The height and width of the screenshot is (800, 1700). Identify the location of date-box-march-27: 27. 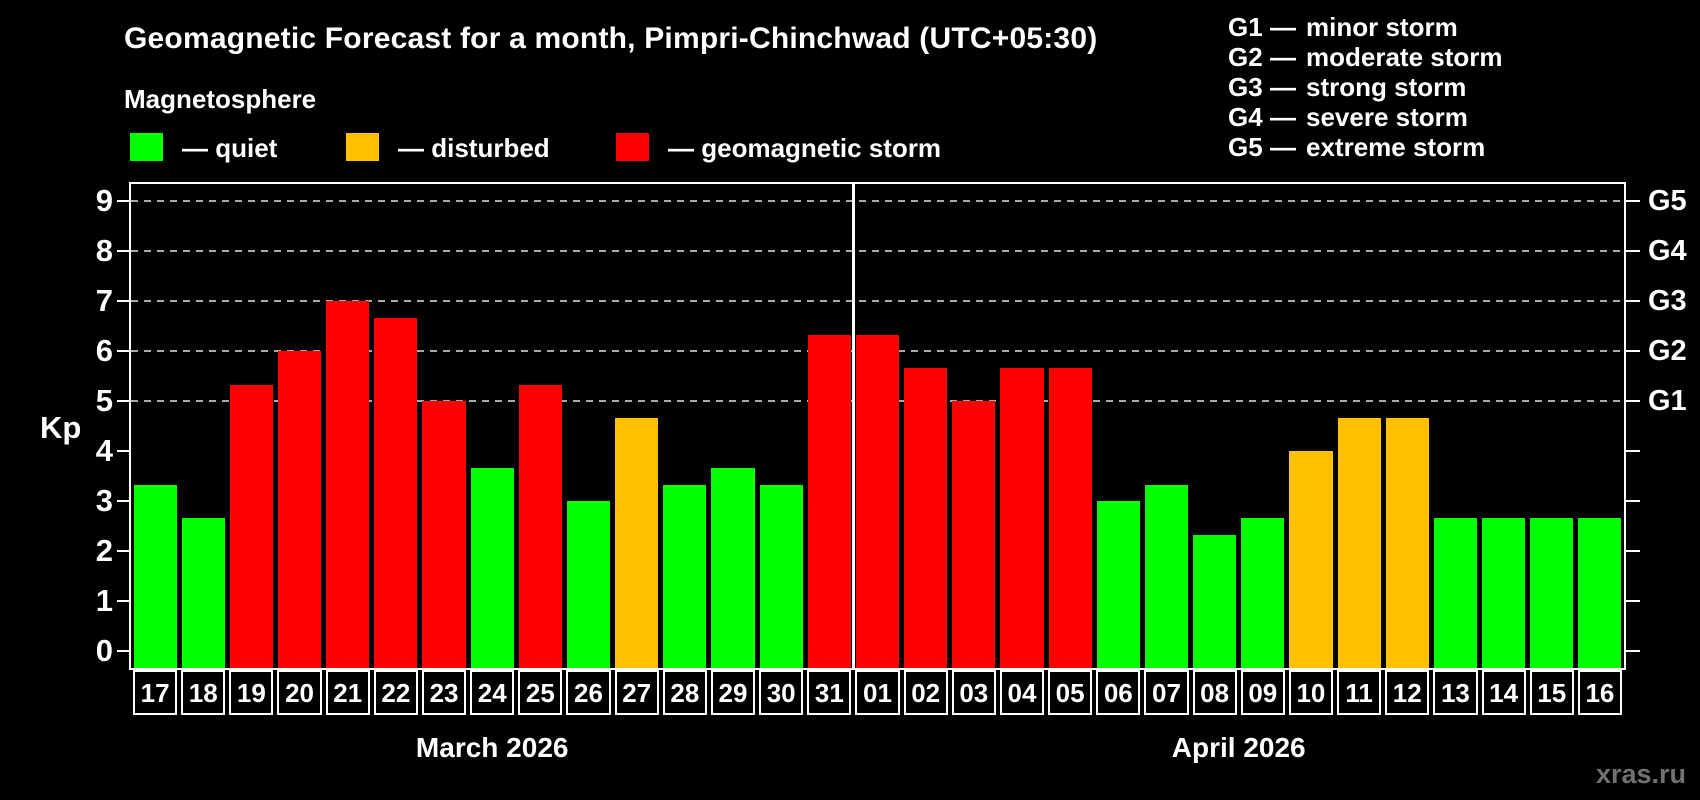
(636, 692).